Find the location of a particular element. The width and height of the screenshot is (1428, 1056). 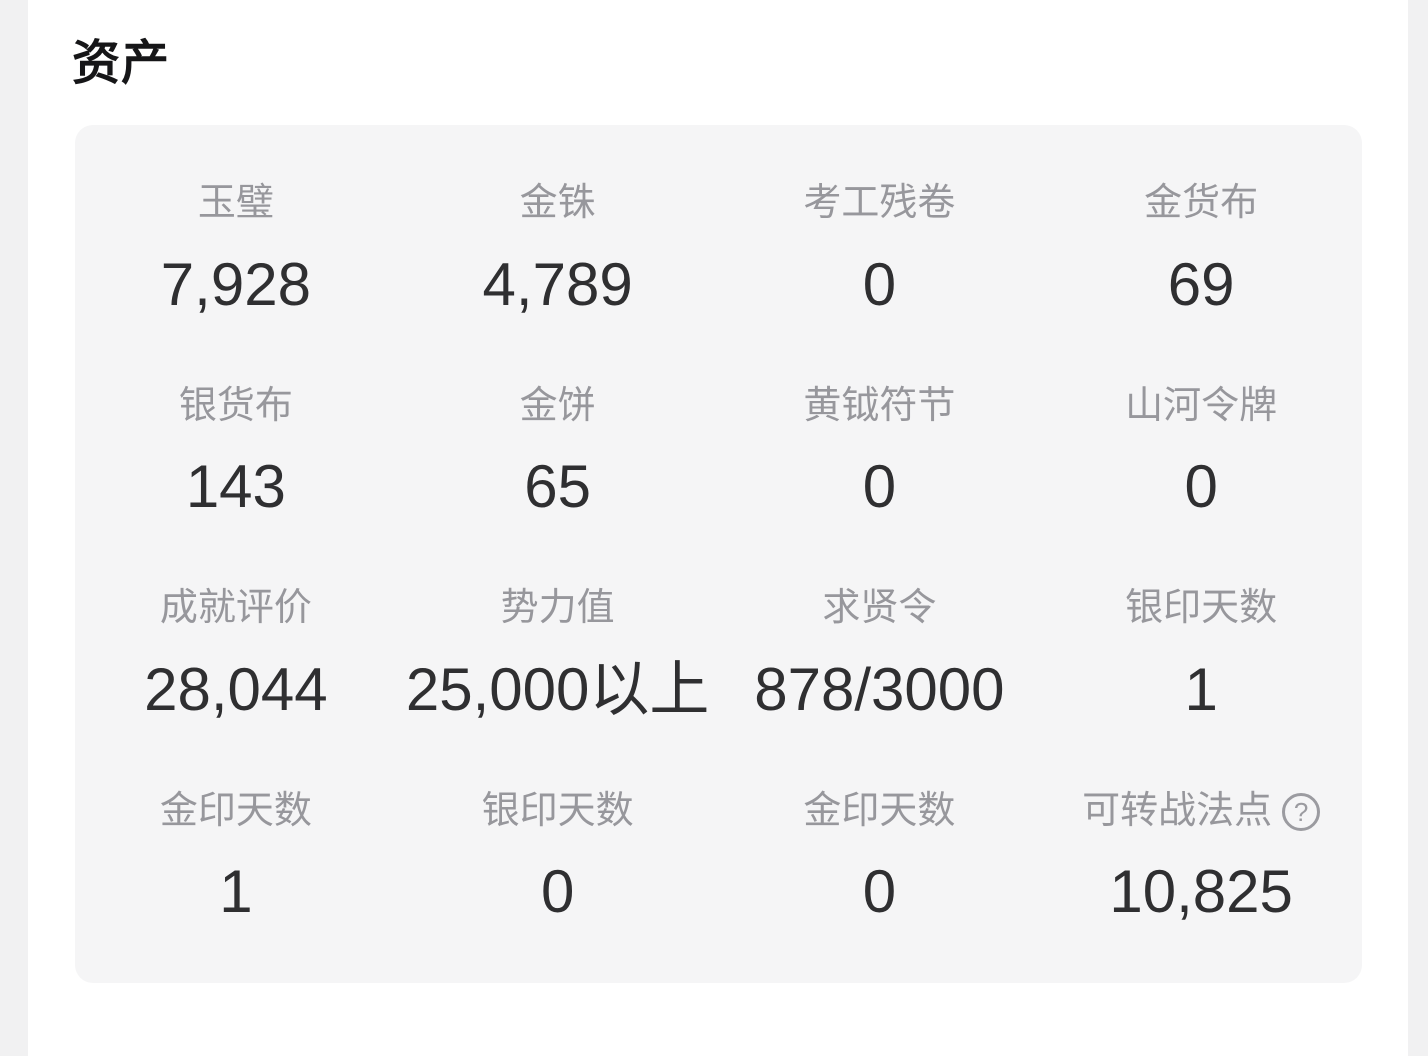

asset-item-kezhuanzhanfadian: 可转战法点 ? 10,825 is located at coordinates (1201, 859).